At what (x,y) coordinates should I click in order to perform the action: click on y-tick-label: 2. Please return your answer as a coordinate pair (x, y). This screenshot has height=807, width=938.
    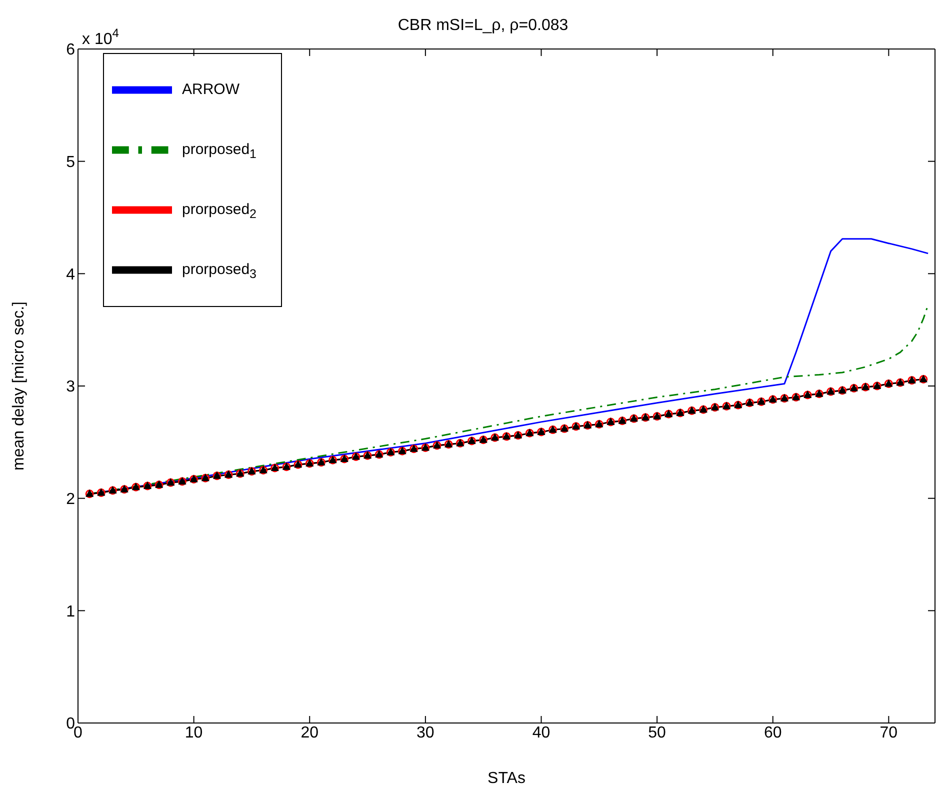
    Looking at the image, I should click on (71, 499).